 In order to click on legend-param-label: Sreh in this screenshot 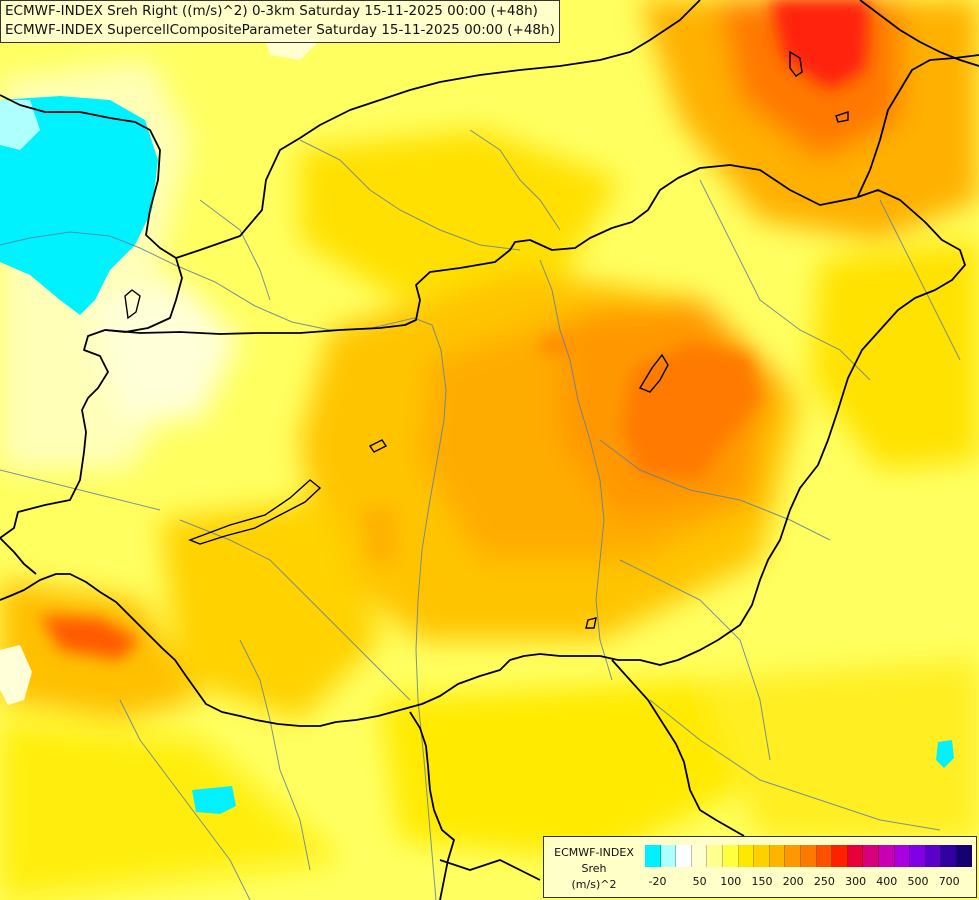, I will do `click(594, 868)`.